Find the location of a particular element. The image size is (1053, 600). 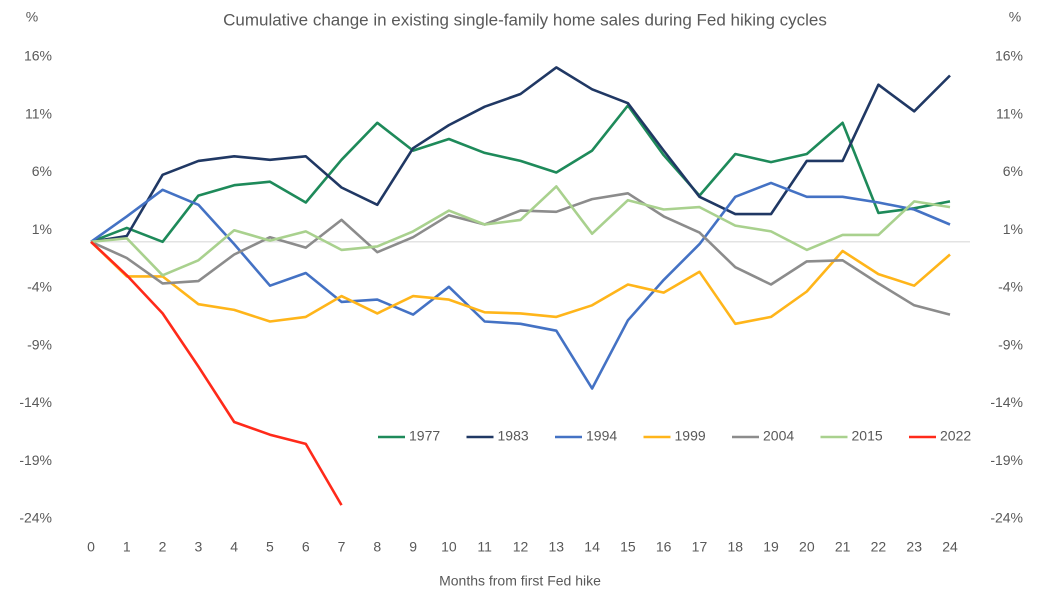

y-tick-label: 16% is located at coordinates (38, 56).